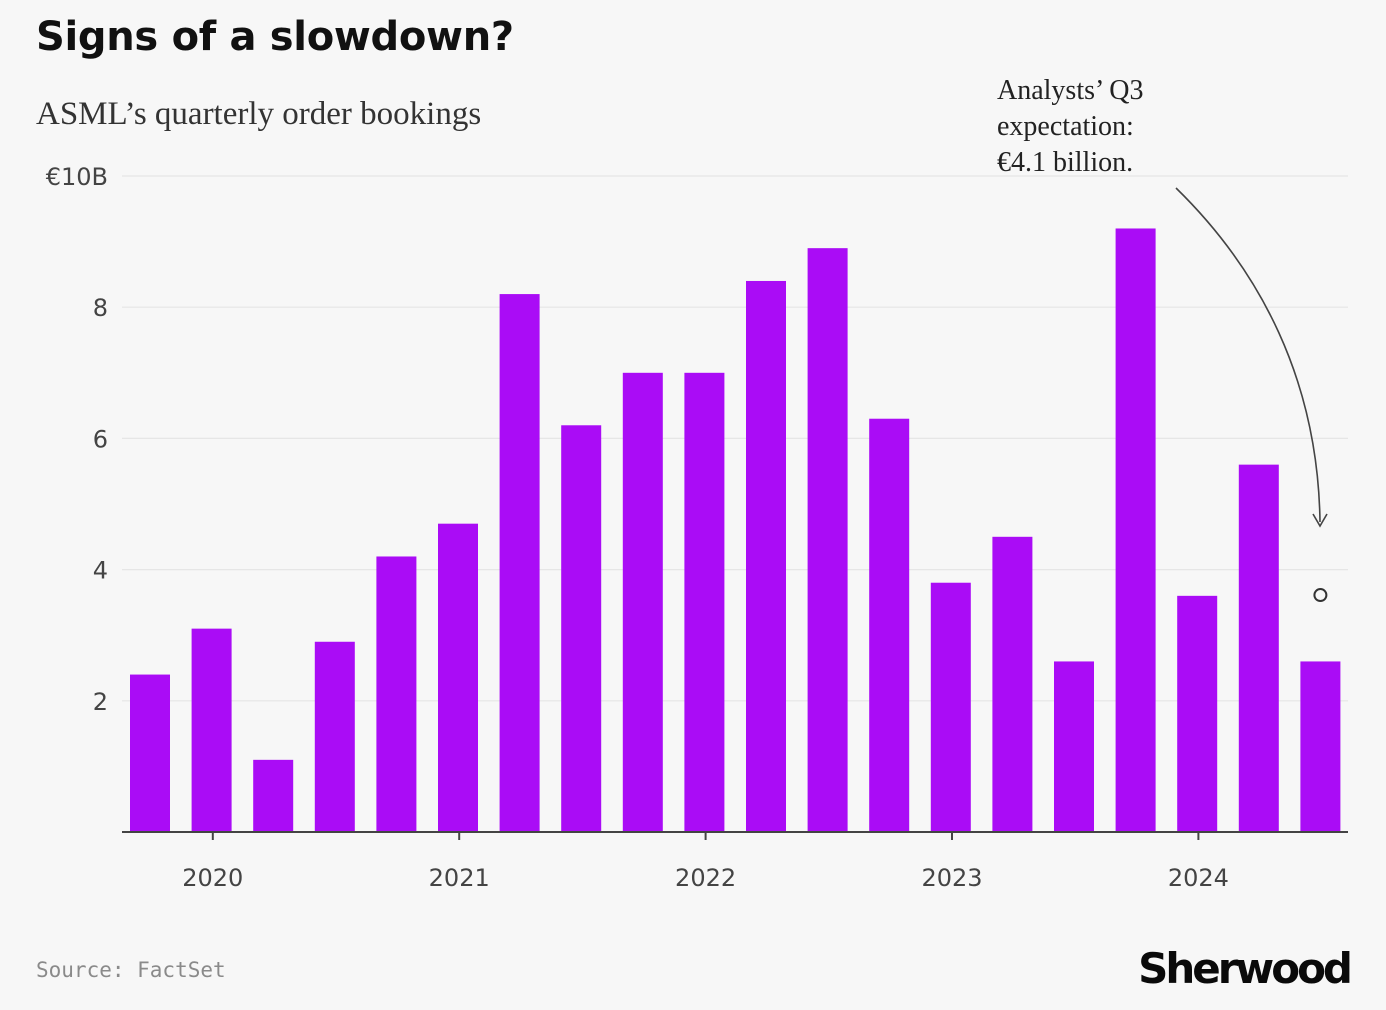  What do you see at coordinates (704, 602) in the screenshot?
I see `bar-q2-2022` at bounding box center [704, 602].